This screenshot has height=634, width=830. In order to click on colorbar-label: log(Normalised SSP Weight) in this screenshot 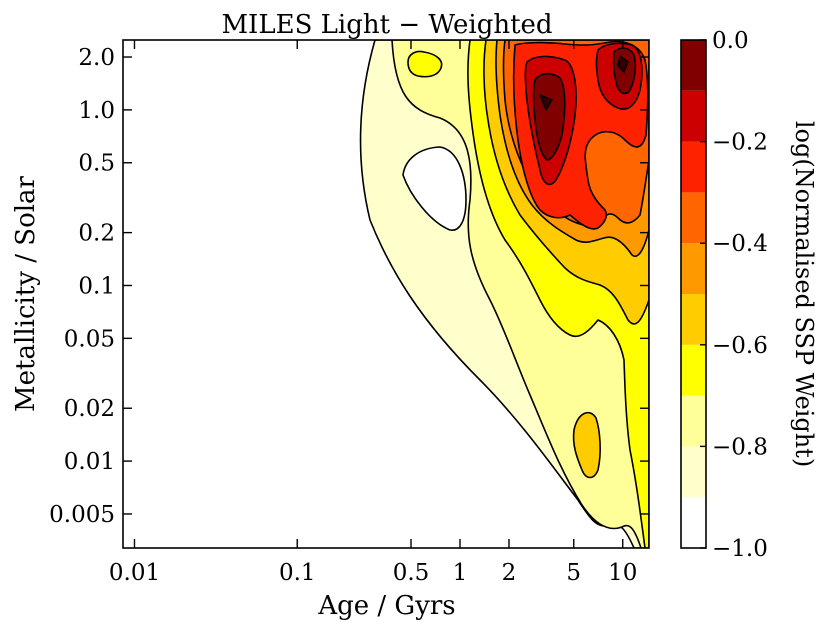, I will do `click(804, 294)`.